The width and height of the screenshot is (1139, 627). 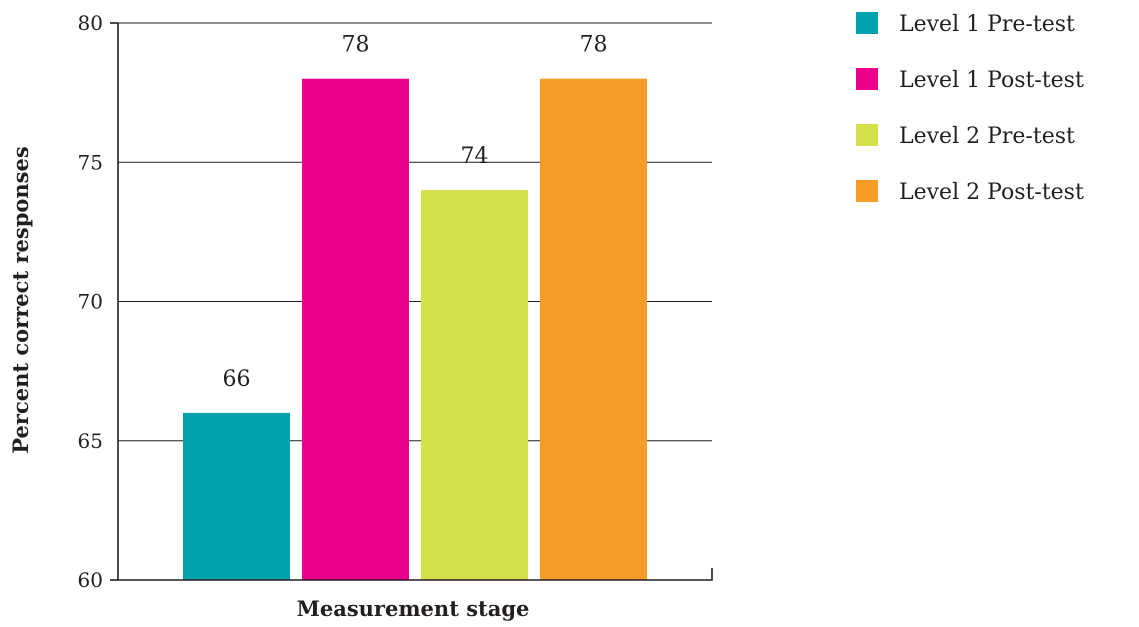 What do you see at coordinates (413, 608) in the screenshot?
I see `x-axis-title: Measurement stage` at bounding box center [413, 608].